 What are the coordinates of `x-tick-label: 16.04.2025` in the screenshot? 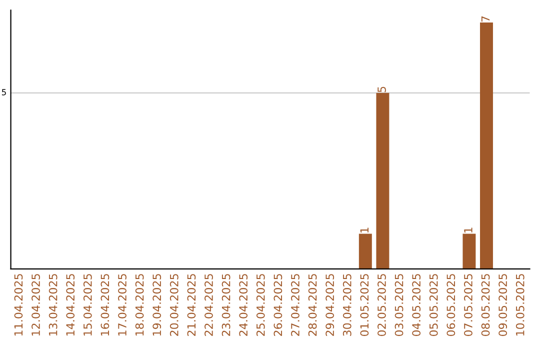 It's located at (105, 305).